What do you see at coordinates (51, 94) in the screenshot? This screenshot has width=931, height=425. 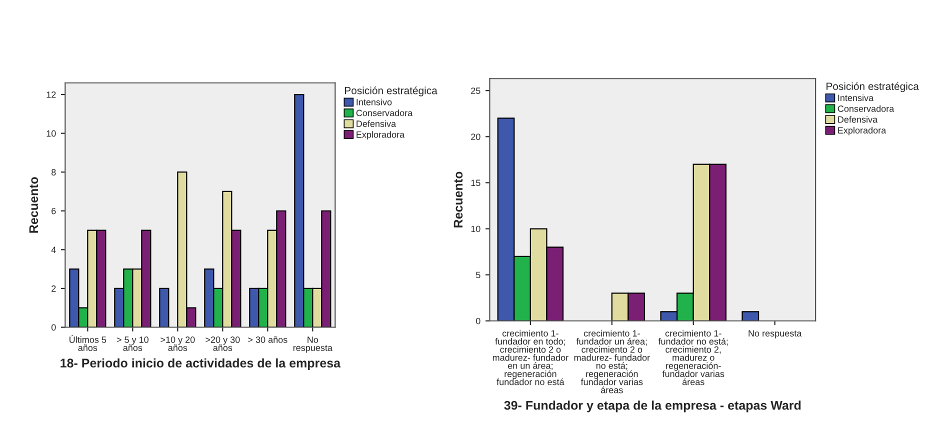 I see `y-tick-label: 12` at bounding box center [51, 94].